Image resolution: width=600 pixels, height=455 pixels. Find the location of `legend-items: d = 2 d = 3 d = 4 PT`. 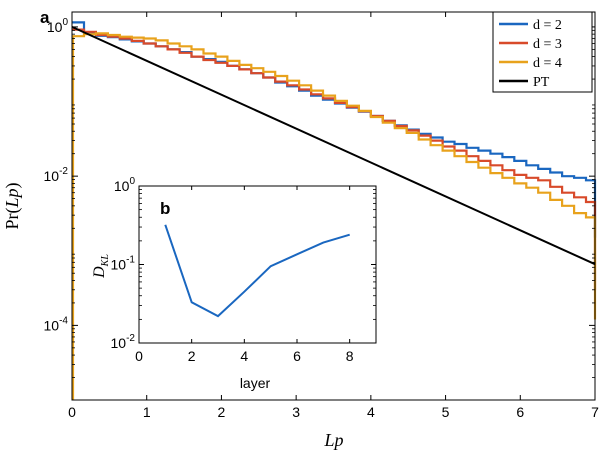

legend-items: d = 2 d = 3 d = 4 PT is located at coordinates (530, 54).